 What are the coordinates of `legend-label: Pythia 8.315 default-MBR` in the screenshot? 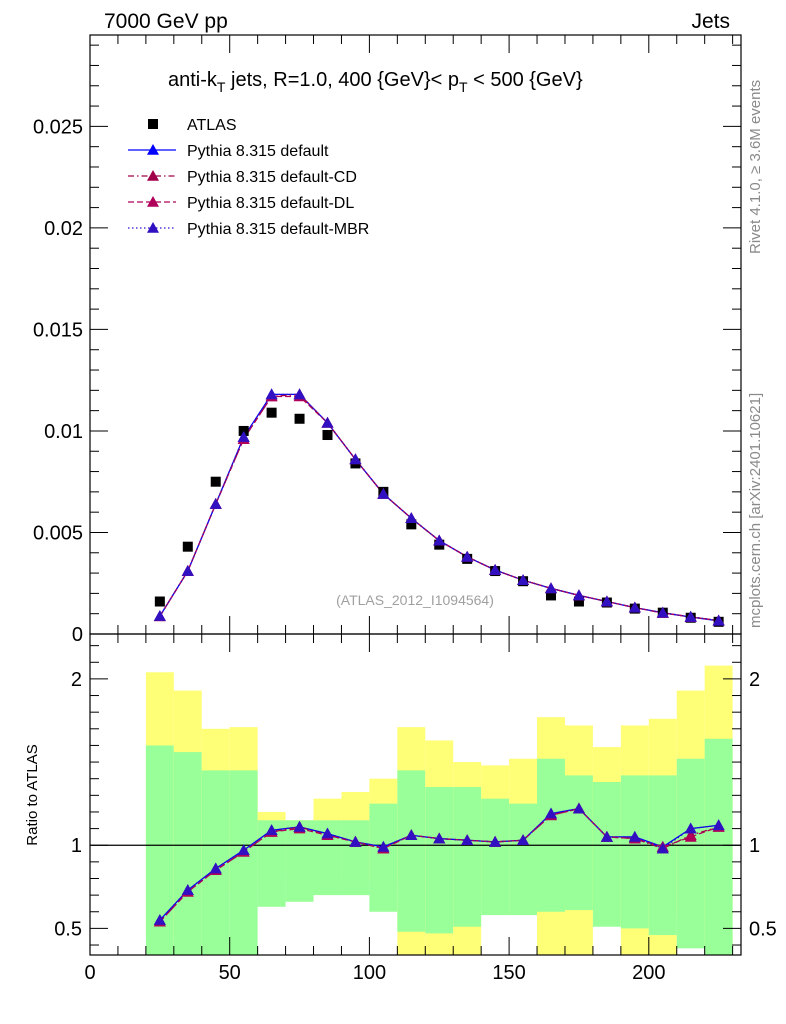 It's located at (278, 229).